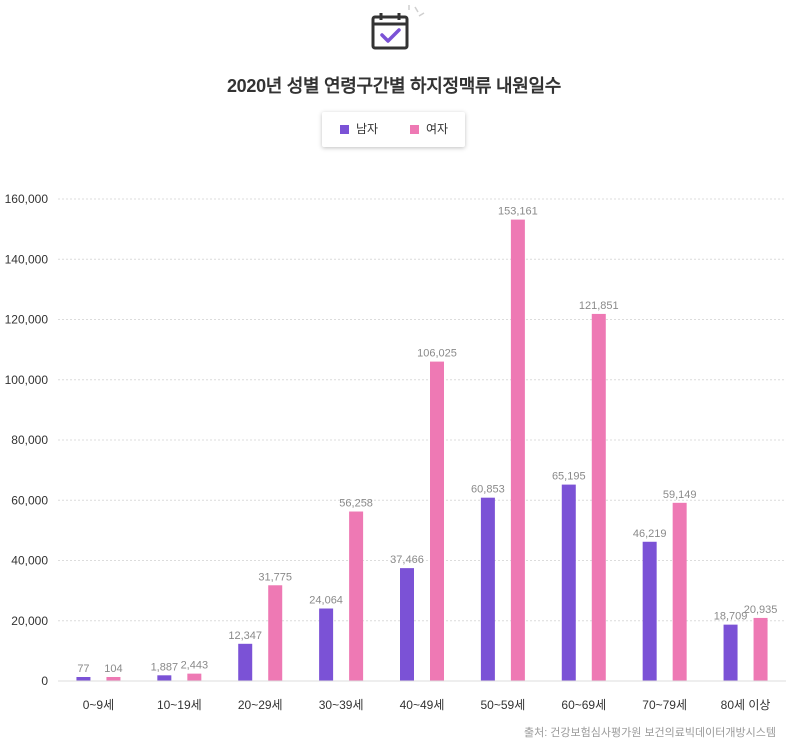 The image size is (788, 747). Describe the element at coordinates (649, 733) in the screenshot. I see `source-note: 출처: 건강보험심사평가원 보건의료빅데이터개방시스템` at that location.